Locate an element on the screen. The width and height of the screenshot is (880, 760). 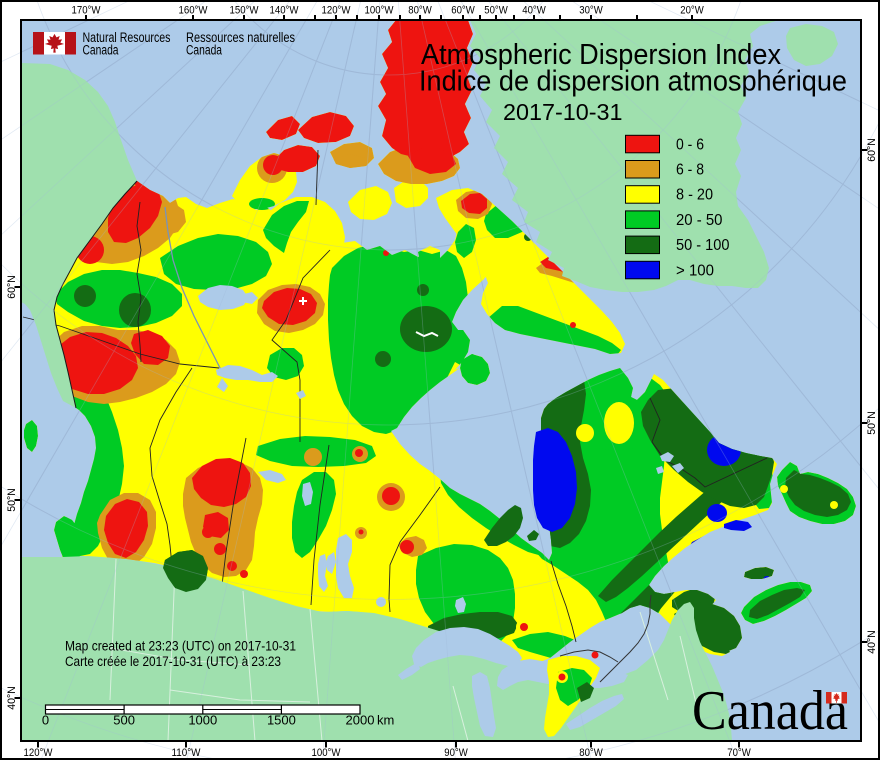
svg-text: 40°W is located at coordinates (534, 11).